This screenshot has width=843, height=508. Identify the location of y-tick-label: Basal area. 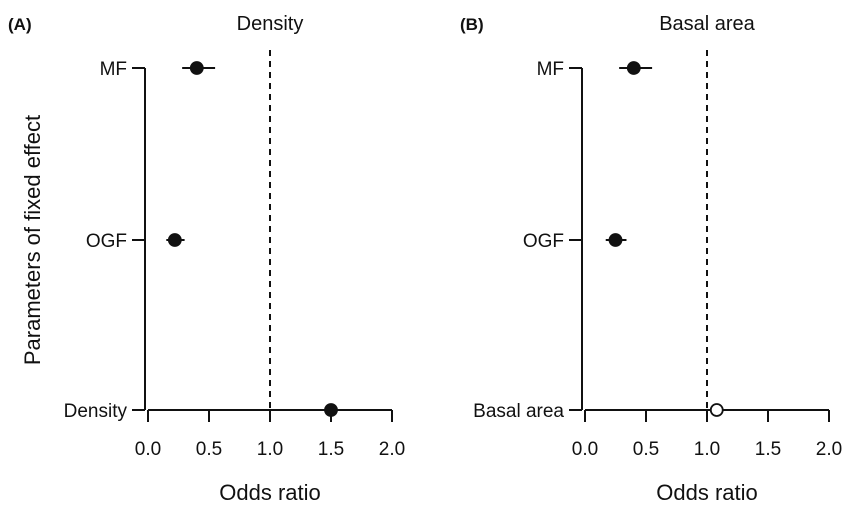
(518, 411).